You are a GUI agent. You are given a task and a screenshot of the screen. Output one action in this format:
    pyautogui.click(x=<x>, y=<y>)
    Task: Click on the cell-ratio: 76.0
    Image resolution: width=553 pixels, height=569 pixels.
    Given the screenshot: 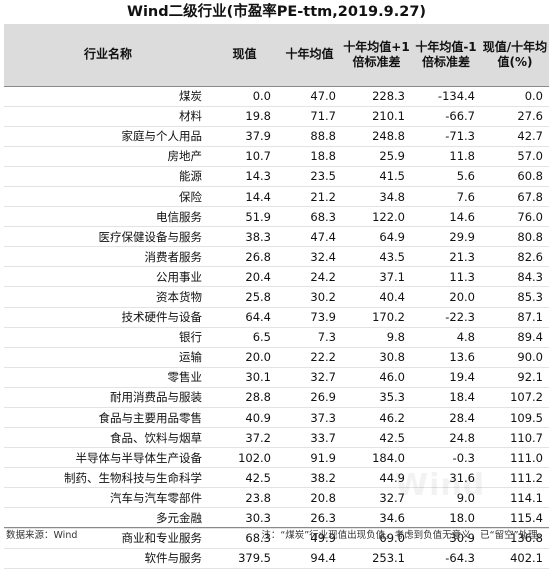 What is the action you would take?
    pyautogui.click(x=515, y=217)
    